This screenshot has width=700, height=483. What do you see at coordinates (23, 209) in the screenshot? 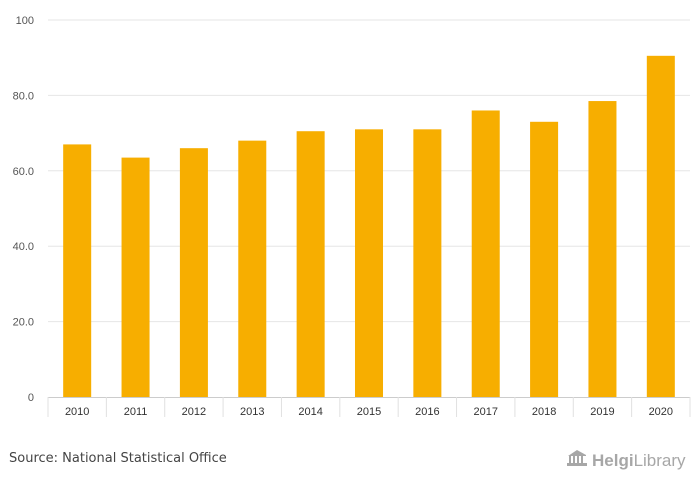
I see `y-axis: 0 20.0 40.0 60.0 80.0 100` at bounding box center [23, 209].